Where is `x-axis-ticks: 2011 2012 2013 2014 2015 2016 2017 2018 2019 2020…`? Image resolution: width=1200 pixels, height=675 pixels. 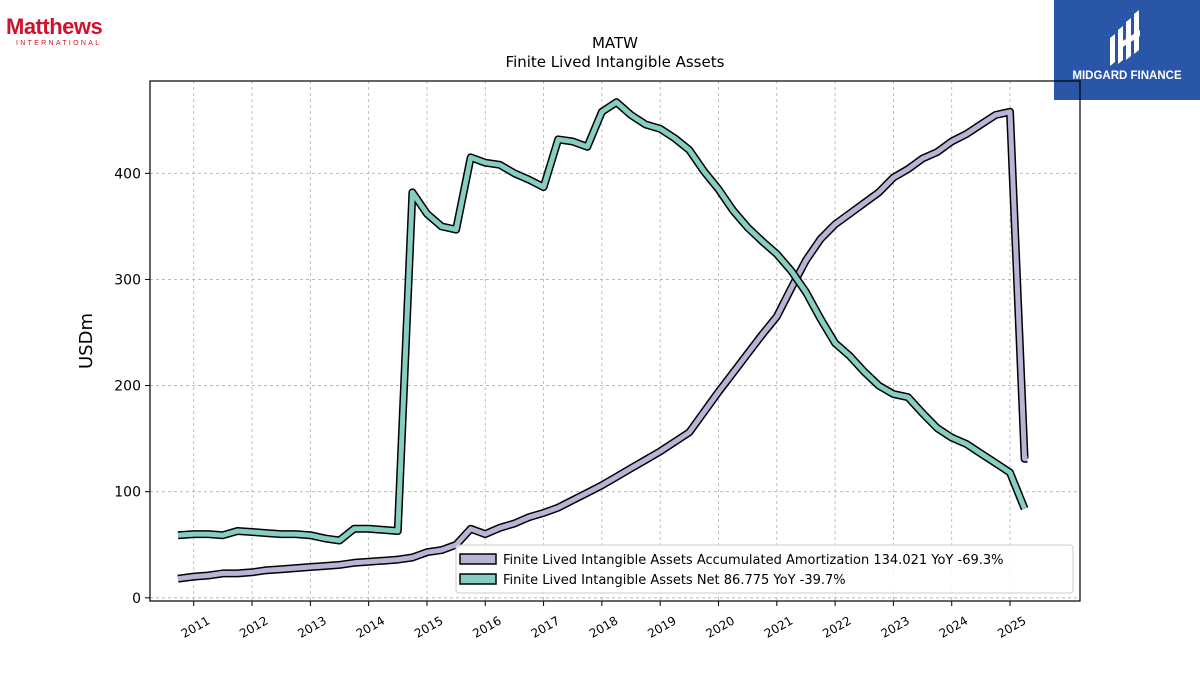 x-axis-ticks: 2011 2012 2013 2014 2015 2016 2017 2018 2019 2020… is located at coordinates (604, 621).